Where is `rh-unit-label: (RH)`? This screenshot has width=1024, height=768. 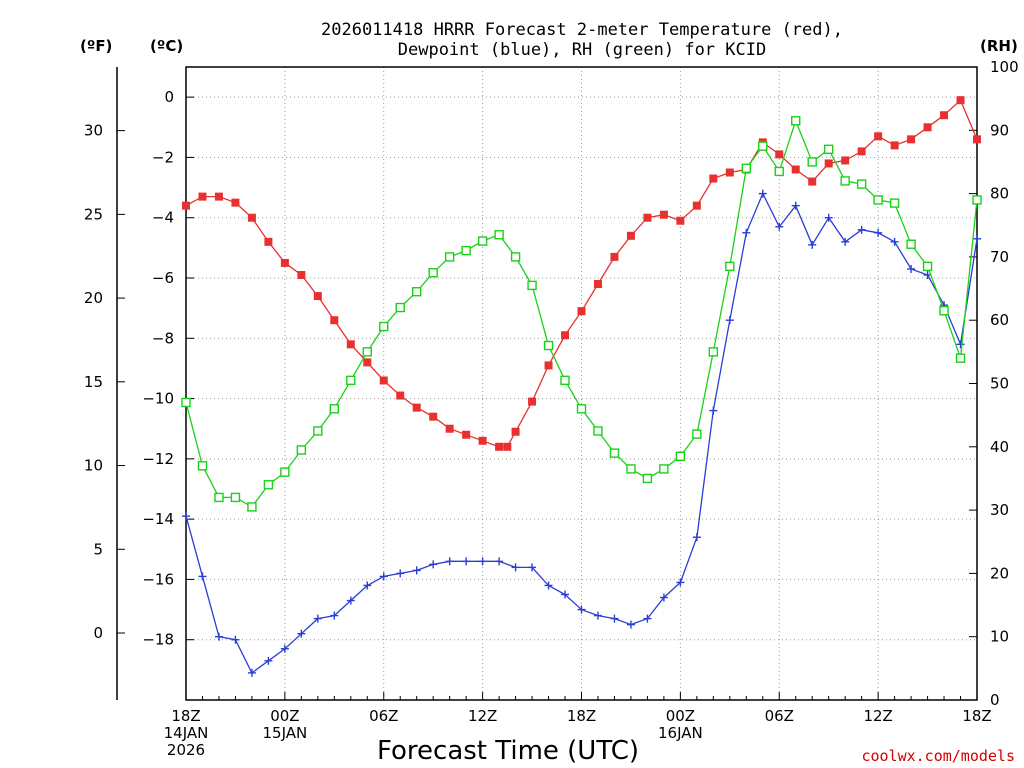 rh-unit-label: (RH) is located at coordinates (999, 46).